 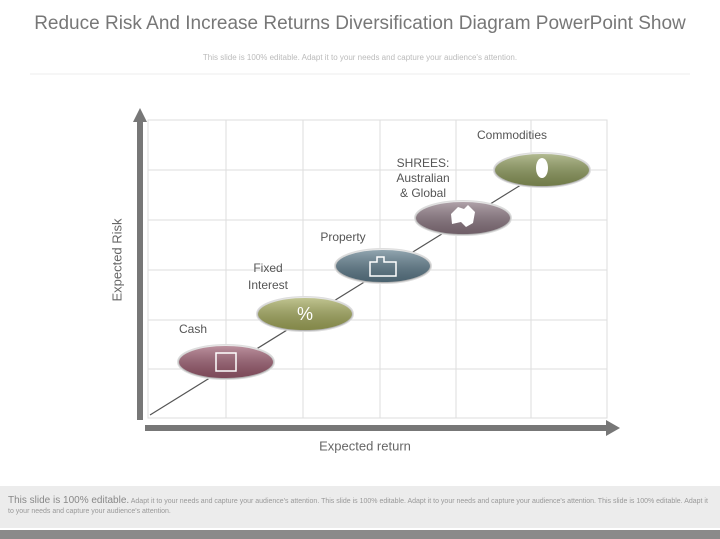 I want to click on node-label: SHREES:, so click(x=423, y=163).